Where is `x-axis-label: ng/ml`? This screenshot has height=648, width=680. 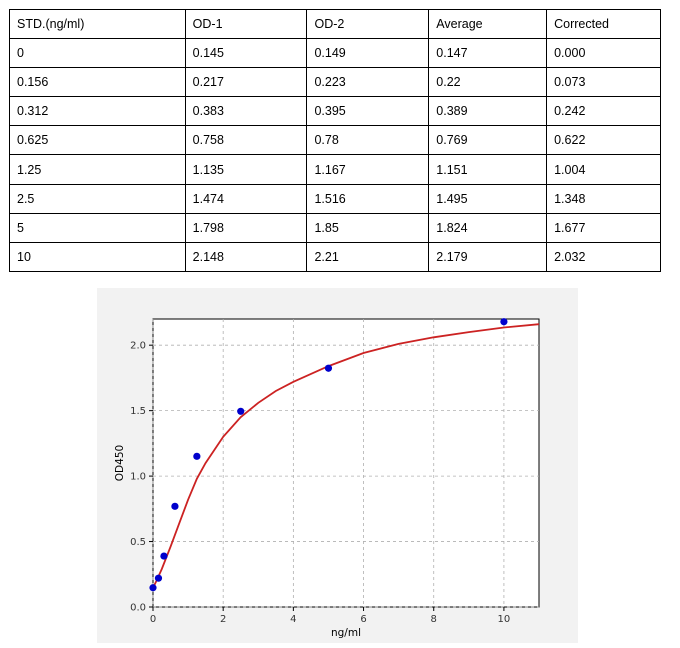
x-axis-label: ng/ml is located at coordinates (346, 633).